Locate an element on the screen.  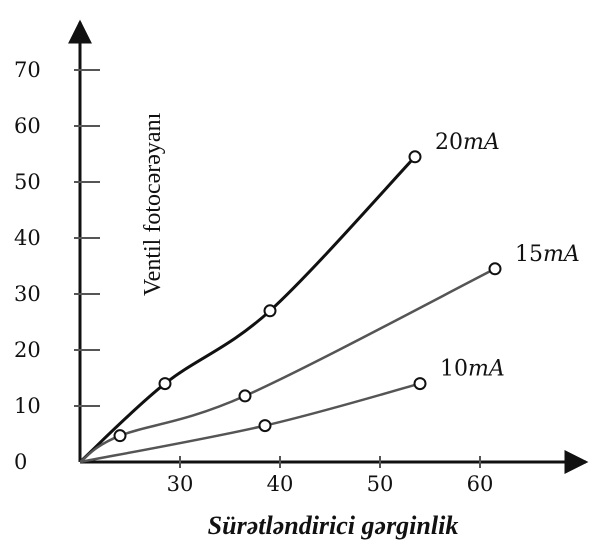
series-label-value: 15 is located at coordinates (529, 254).